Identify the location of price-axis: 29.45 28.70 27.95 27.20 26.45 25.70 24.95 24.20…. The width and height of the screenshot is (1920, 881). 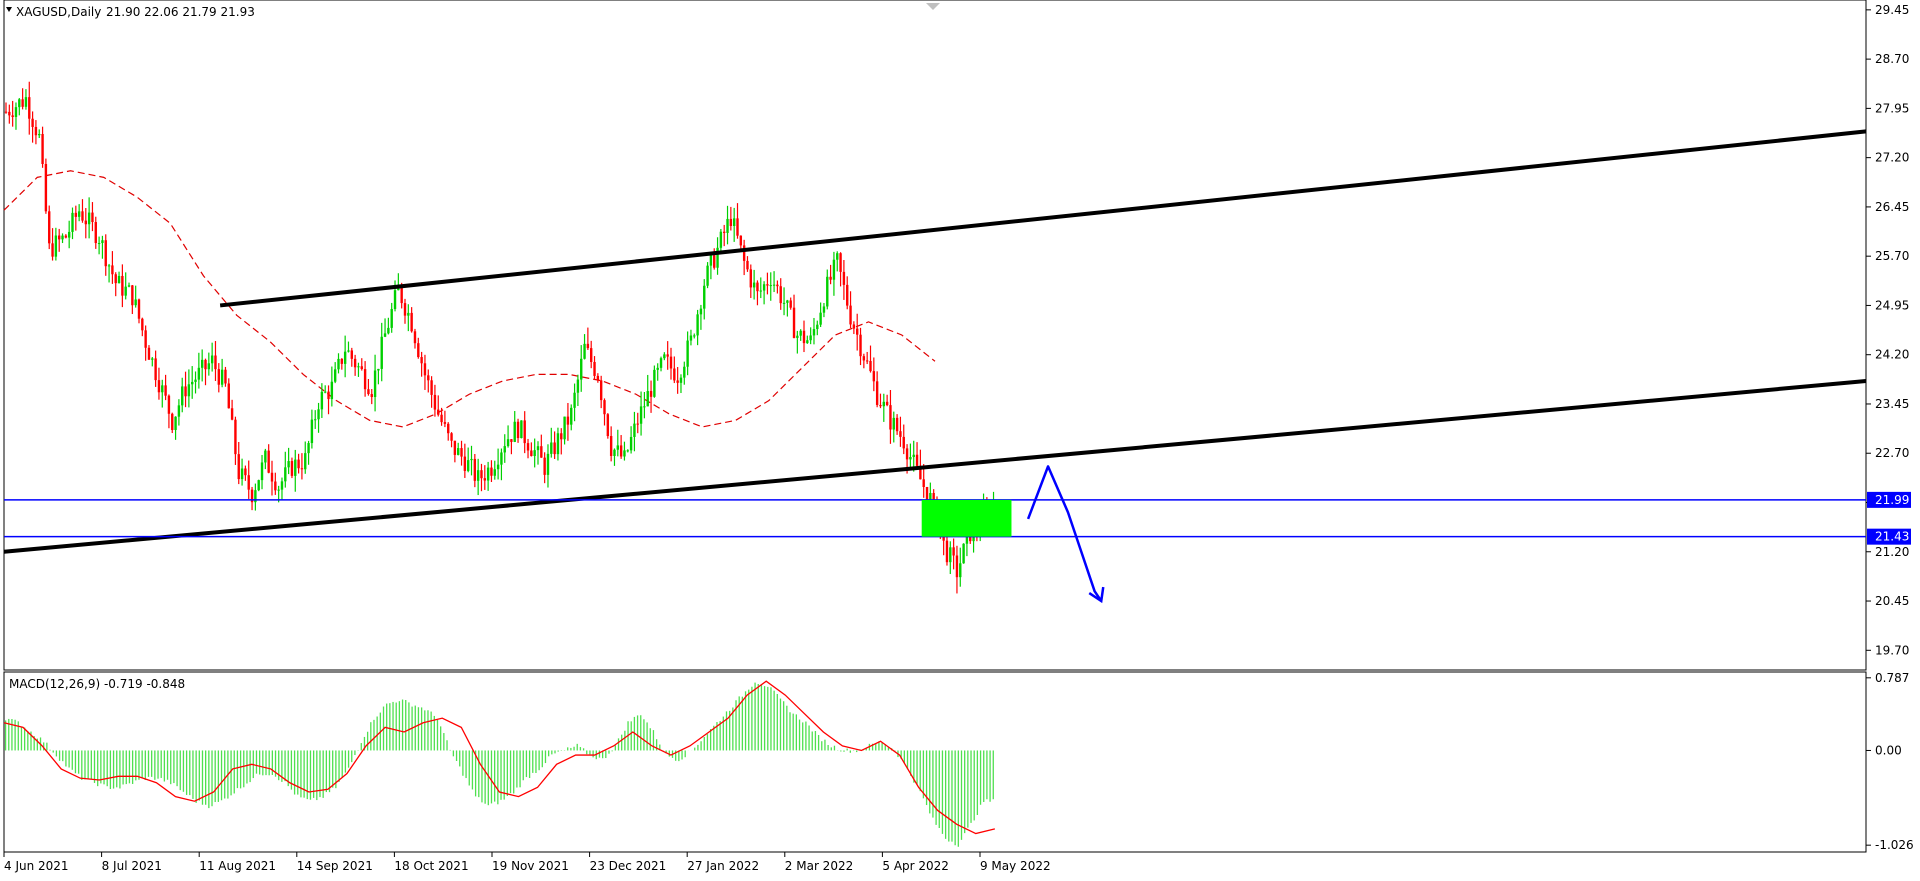
(1887, 330).